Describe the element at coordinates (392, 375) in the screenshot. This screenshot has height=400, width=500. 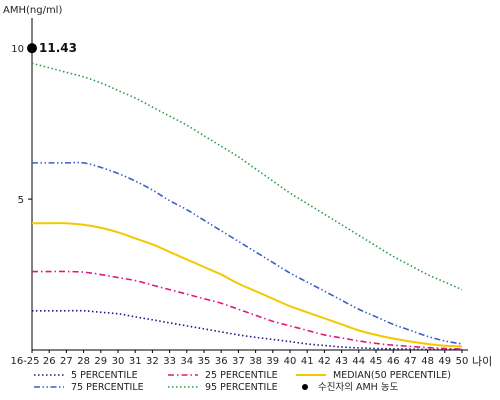
I see `legend-label: MEDIAN(50 PERCENTILE)` at that location.